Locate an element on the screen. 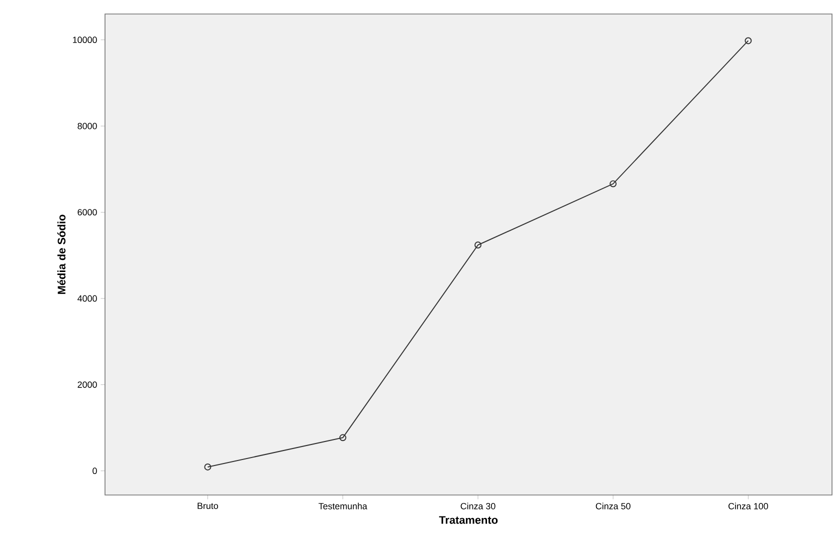  y-tick-label: 2000 is located at coordinates (87, 384).